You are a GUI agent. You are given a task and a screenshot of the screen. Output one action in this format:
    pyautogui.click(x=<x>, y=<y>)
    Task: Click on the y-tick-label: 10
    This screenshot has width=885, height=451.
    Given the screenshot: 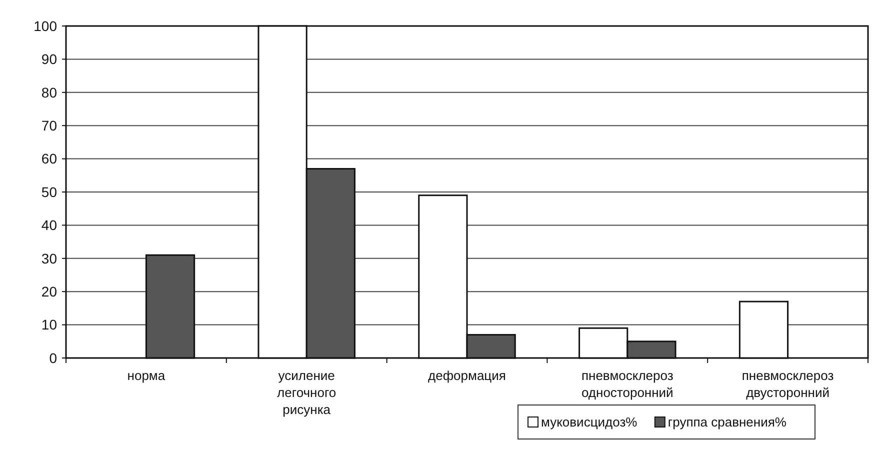 What is the action you would take?
    pyautogui.click(x=49, y=324)
    